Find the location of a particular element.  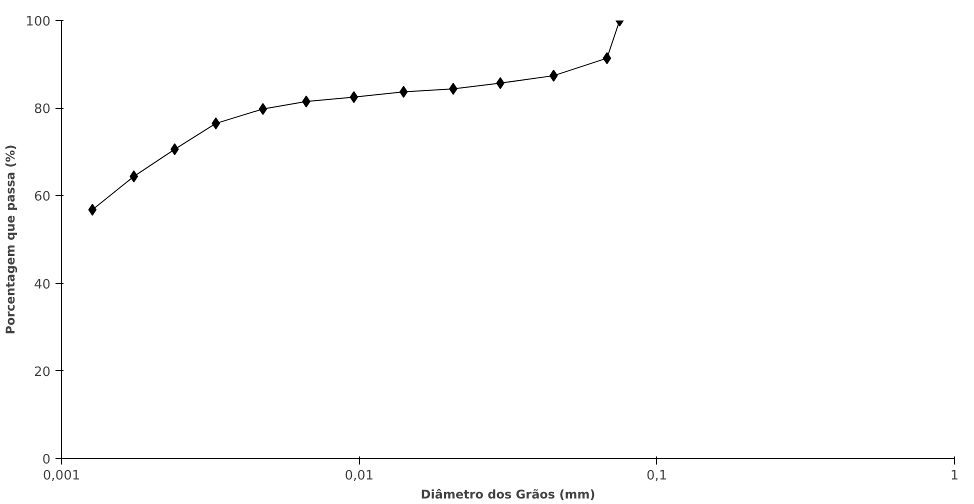

x-axis-title: Diâmetro dos Grãos (mm) is located at coordinates (508, 495).